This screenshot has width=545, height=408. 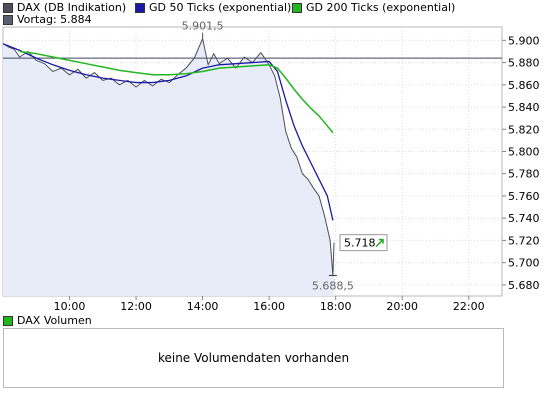 I want to click on legend-label-vortag: Vortag: 5.884, so click(x=54, y=19).